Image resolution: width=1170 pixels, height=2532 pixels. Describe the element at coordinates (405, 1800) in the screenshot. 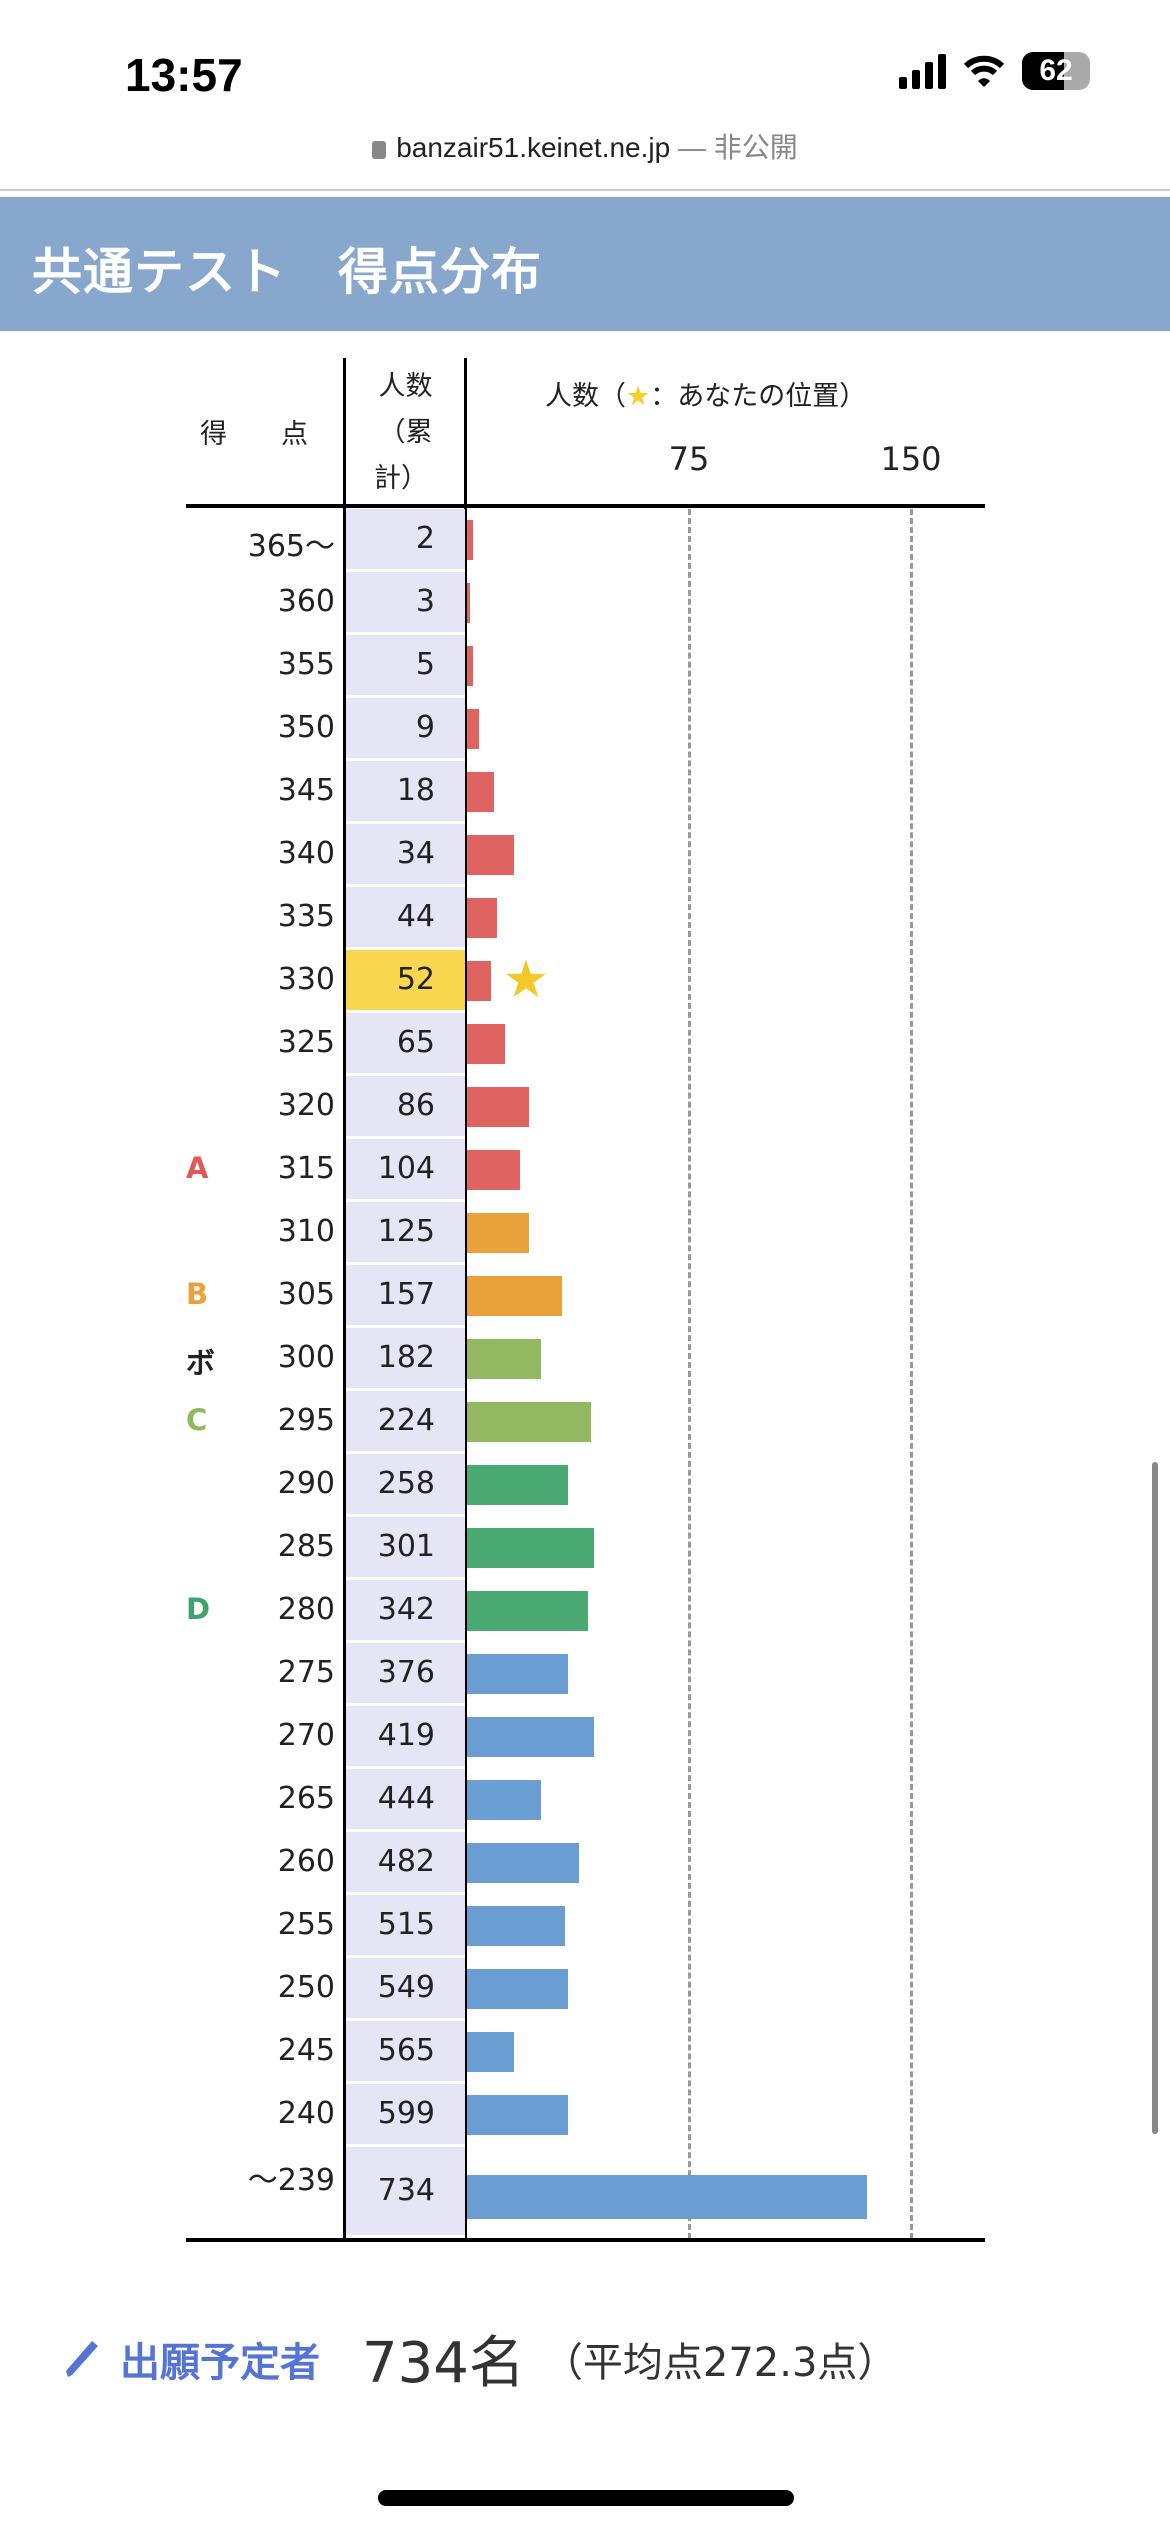

I see `cumulative-count: 444` at that location.